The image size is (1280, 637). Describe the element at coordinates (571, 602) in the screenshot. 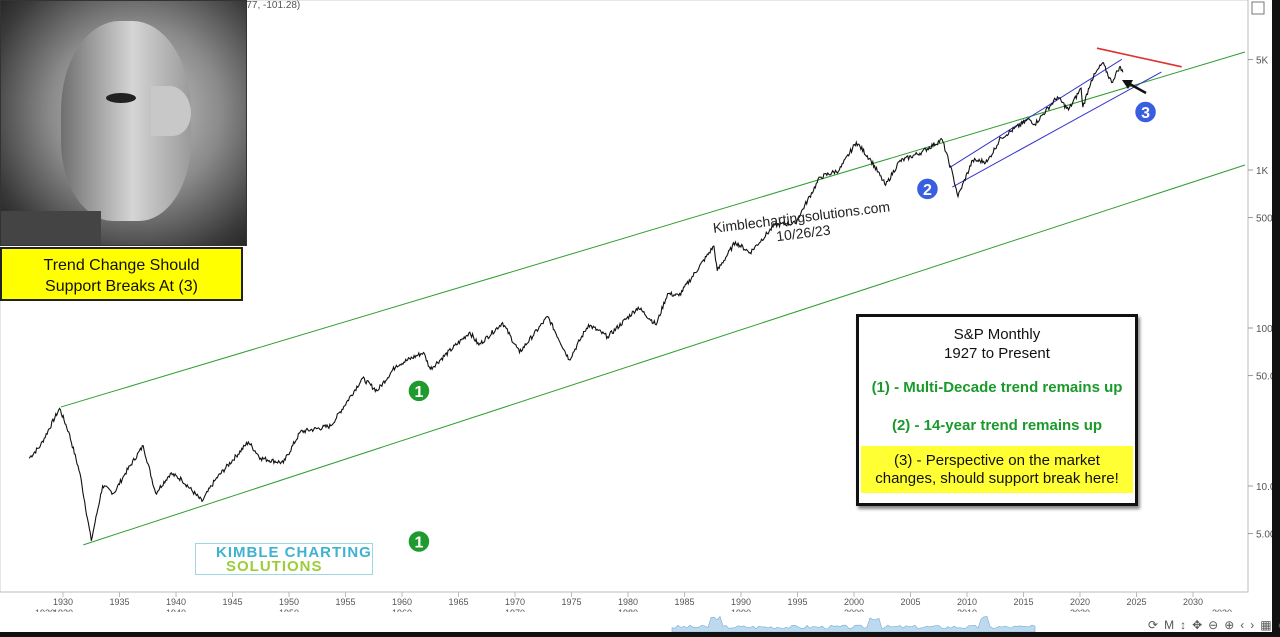

I see `x-tick-label: 1975` at that location.